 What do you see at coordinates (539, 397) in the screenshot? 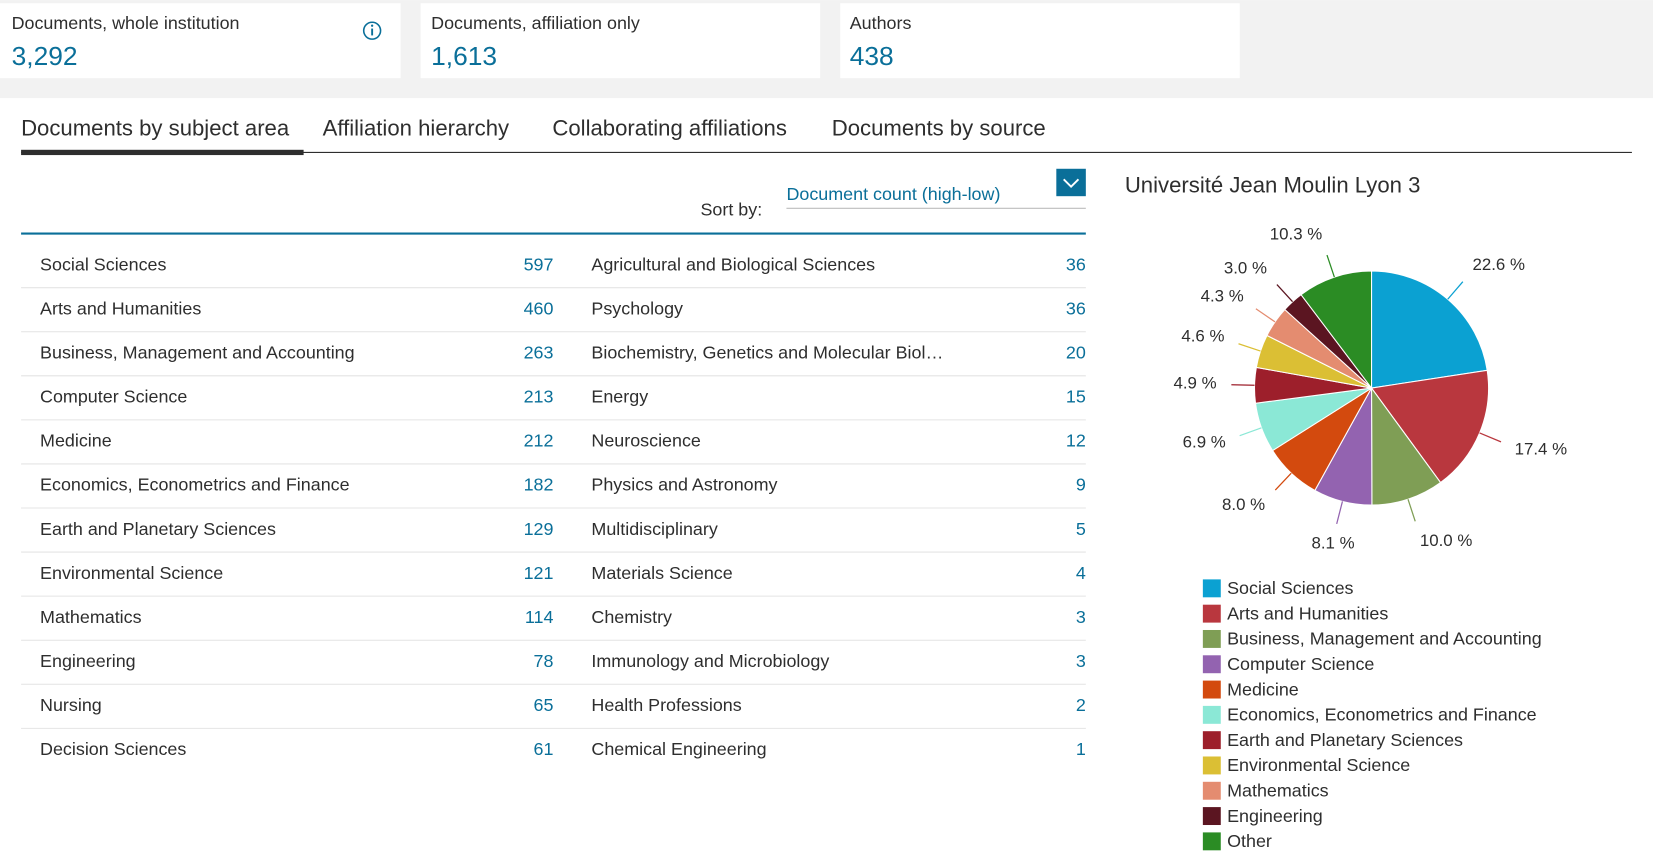
I see `subject-count: 213` at bounding box center [539, 397].